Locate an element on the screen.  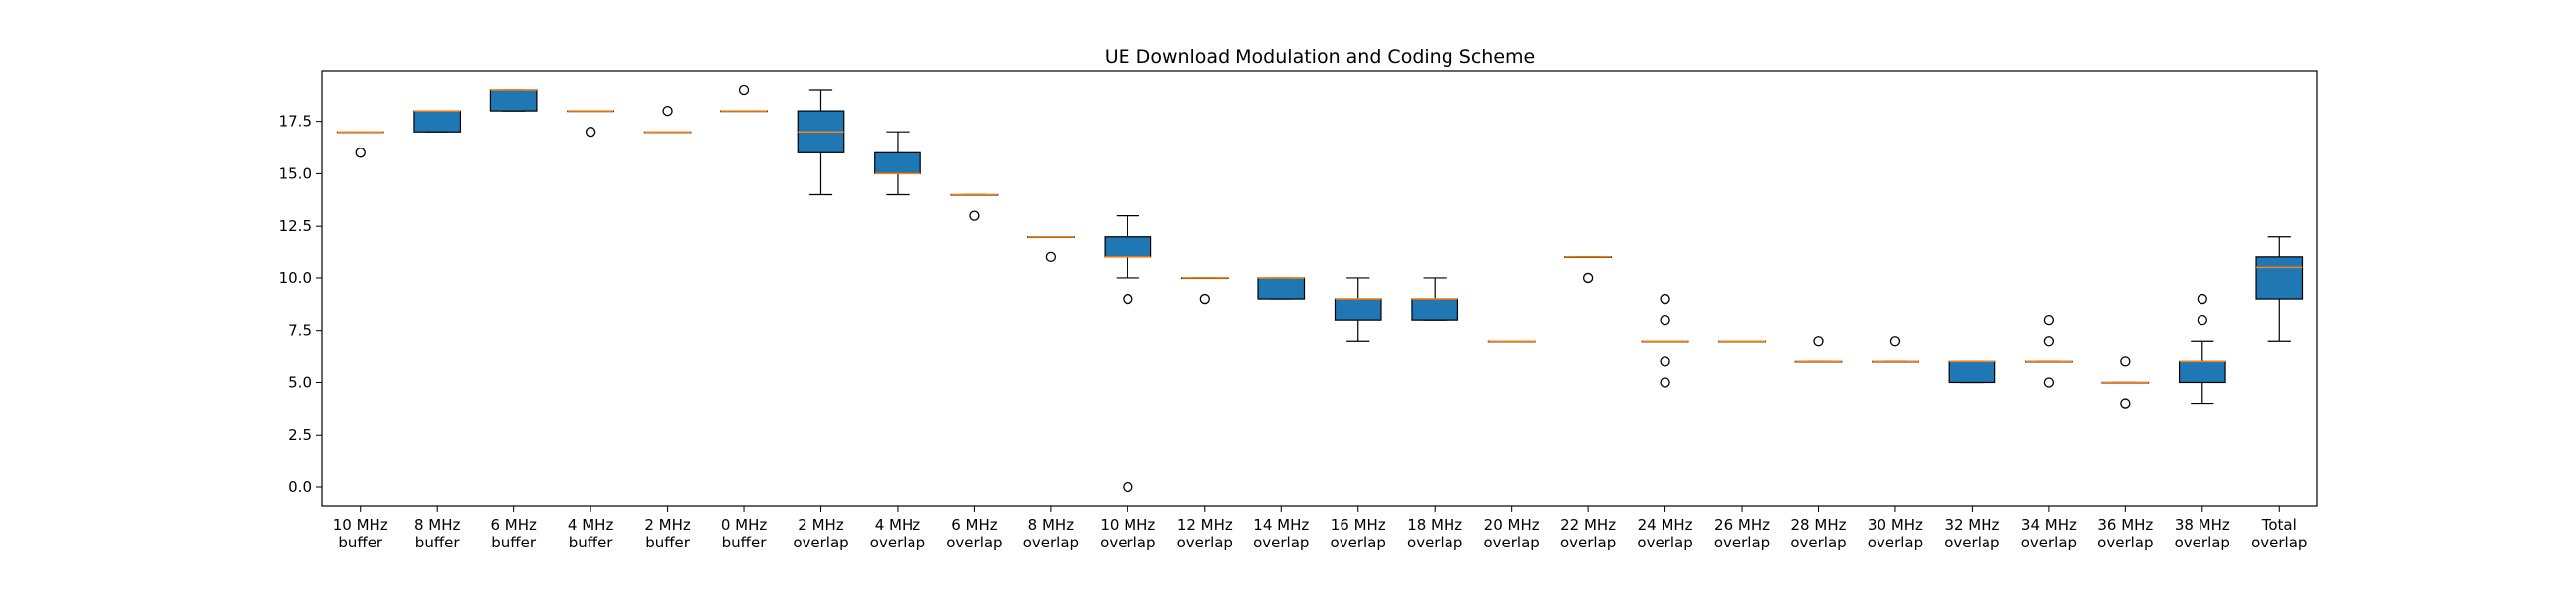
x-tick-label: 38 MHz is located at coordinates (2203, 525).